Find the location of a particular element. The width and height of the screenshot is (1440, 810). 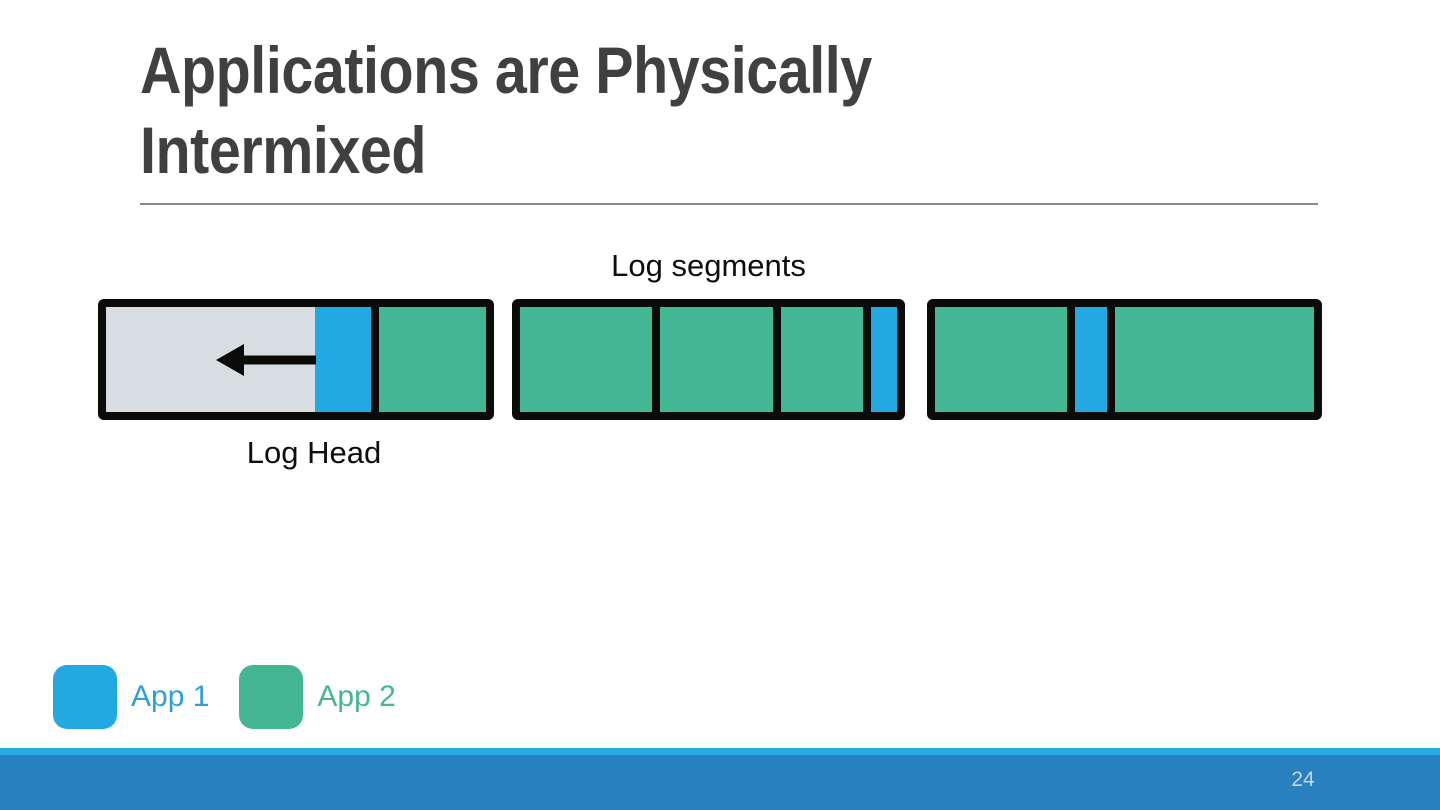

page-number: 24 is located at coordinates (1303, 779).